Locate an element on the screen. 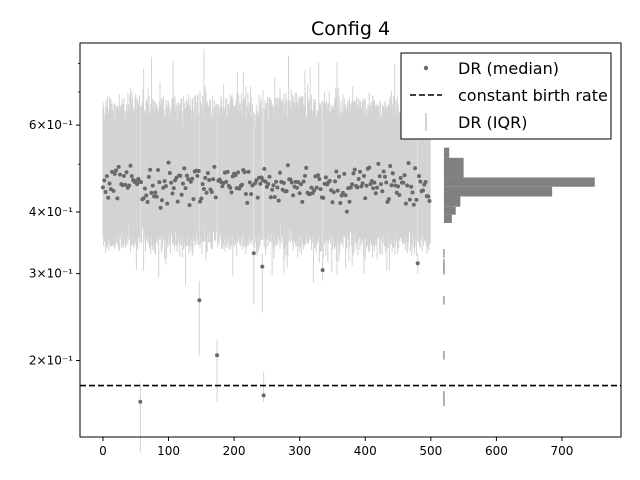  y-tick-label: 2×10⁻¹ is located at coordinates (51, 361).